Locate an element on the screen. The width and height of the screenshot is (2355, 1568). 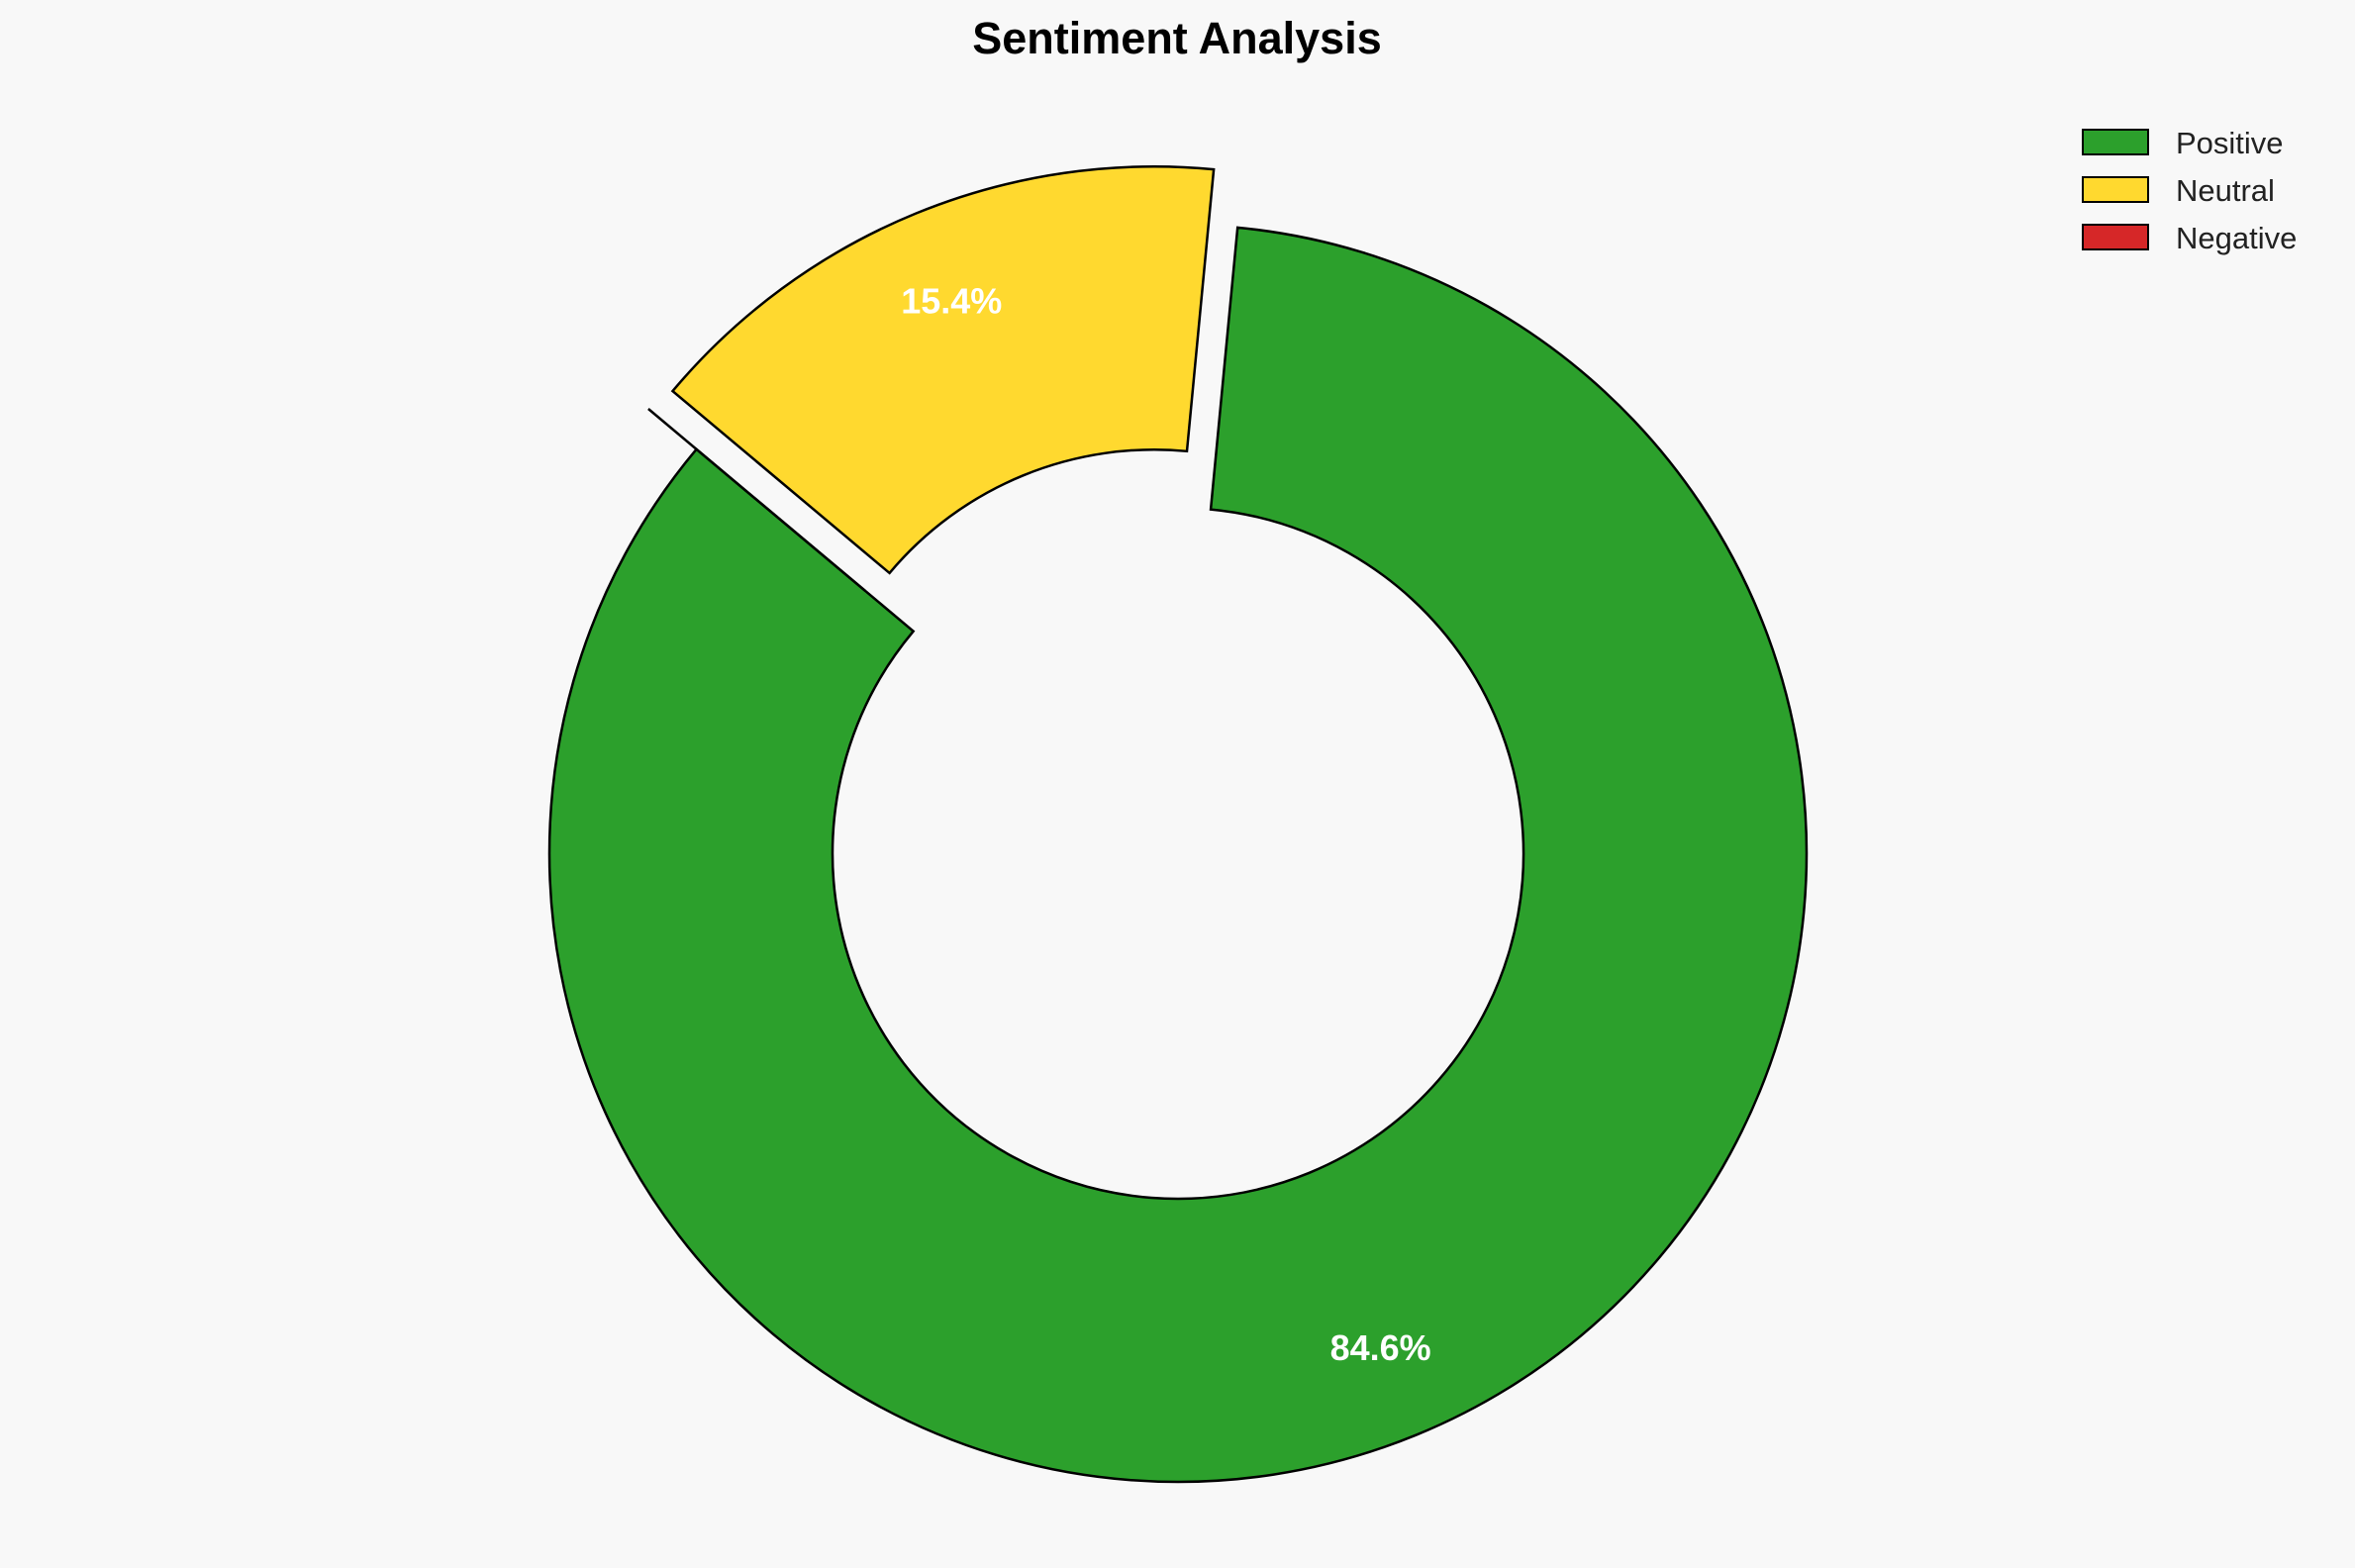
chart-title: Sentiment Analysis is located at coordinates (1176, 38).